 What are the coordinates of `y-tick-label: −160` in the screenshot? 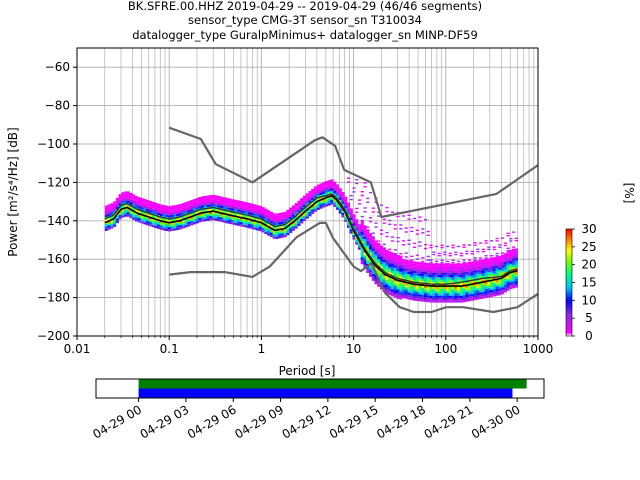 It's located at (53, 259).